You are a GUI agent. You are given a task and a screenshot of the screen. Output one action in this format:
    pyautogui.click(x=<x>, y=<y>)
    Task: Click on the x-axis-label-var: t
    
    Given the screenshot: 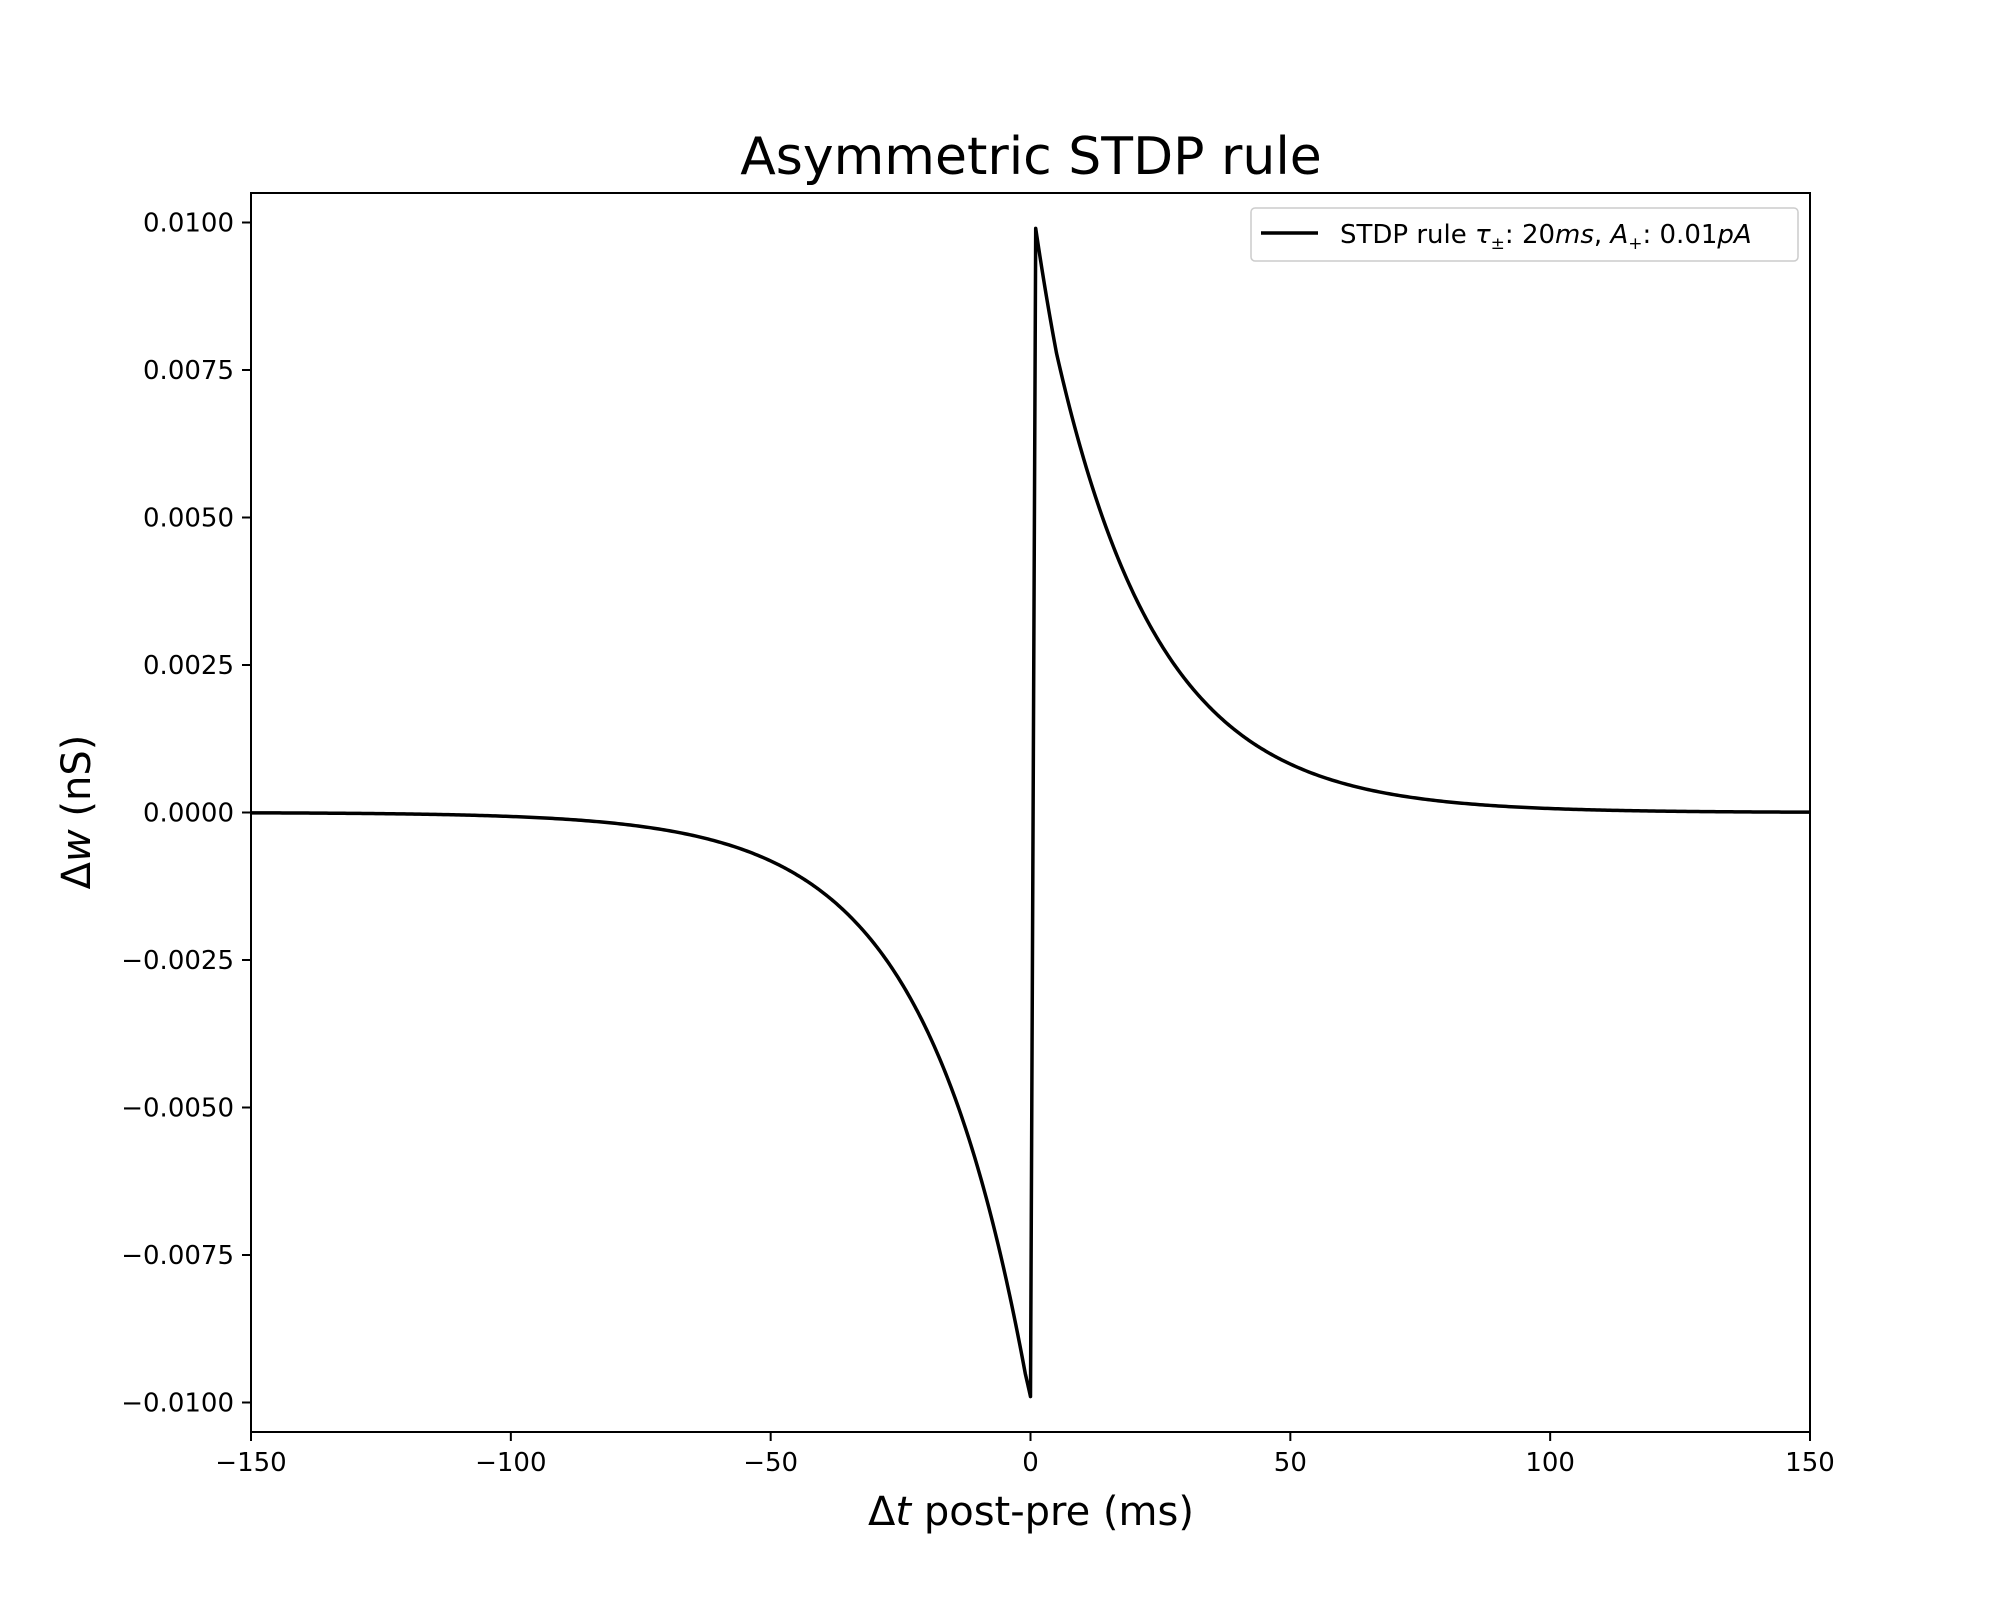 What is the action you would take?
    pyautogui.click(x=903, y=1512)
    